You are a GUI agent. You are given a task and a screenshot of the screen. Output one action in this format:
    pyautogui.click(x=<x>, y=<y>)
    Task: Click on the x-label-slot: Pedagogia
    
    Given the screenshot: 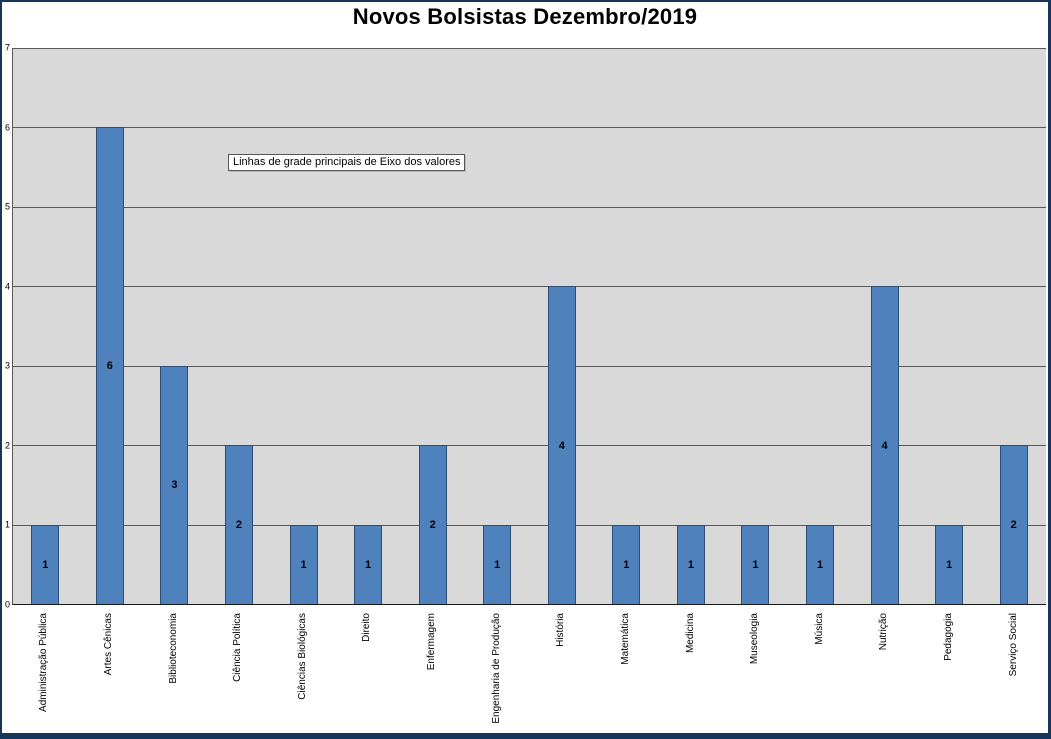 What is the action you would take?
    pyautogui.click(x=949, y=669)
    